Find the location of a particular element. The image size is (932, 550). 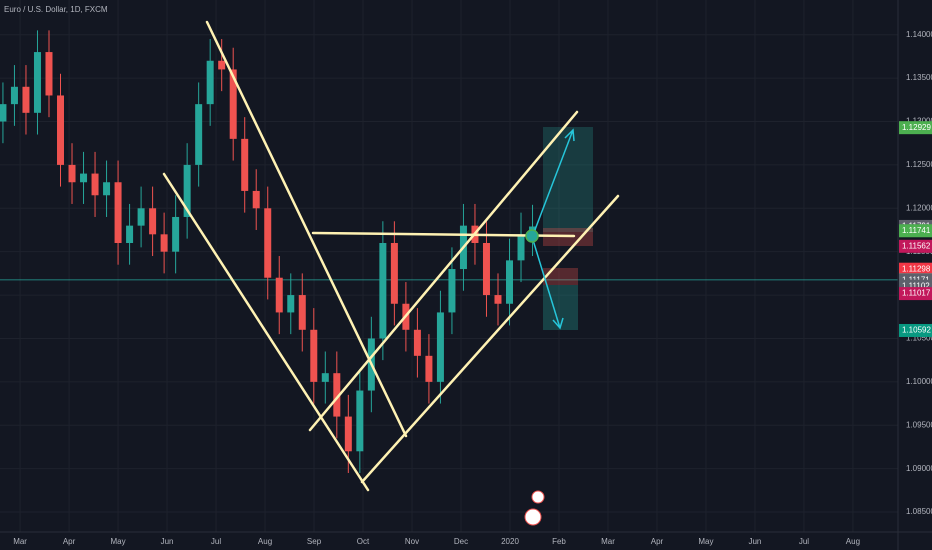

marker is located at coordinates (532, 236).